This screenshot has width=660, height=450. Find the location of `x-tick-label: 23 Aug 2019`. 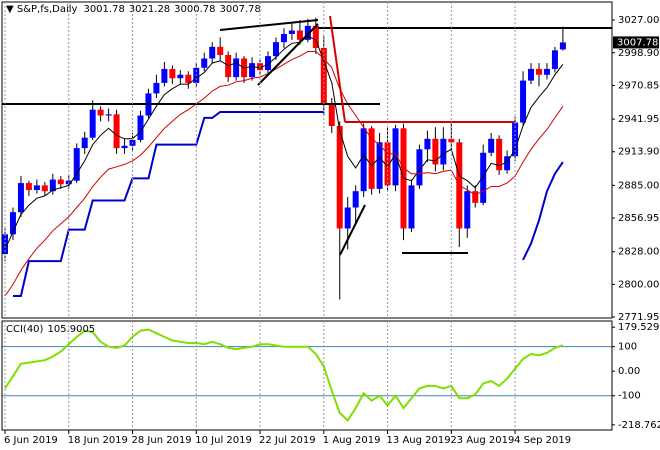

x-tick-label: 23 Aug 2019 is located at coordinates (482, 440).